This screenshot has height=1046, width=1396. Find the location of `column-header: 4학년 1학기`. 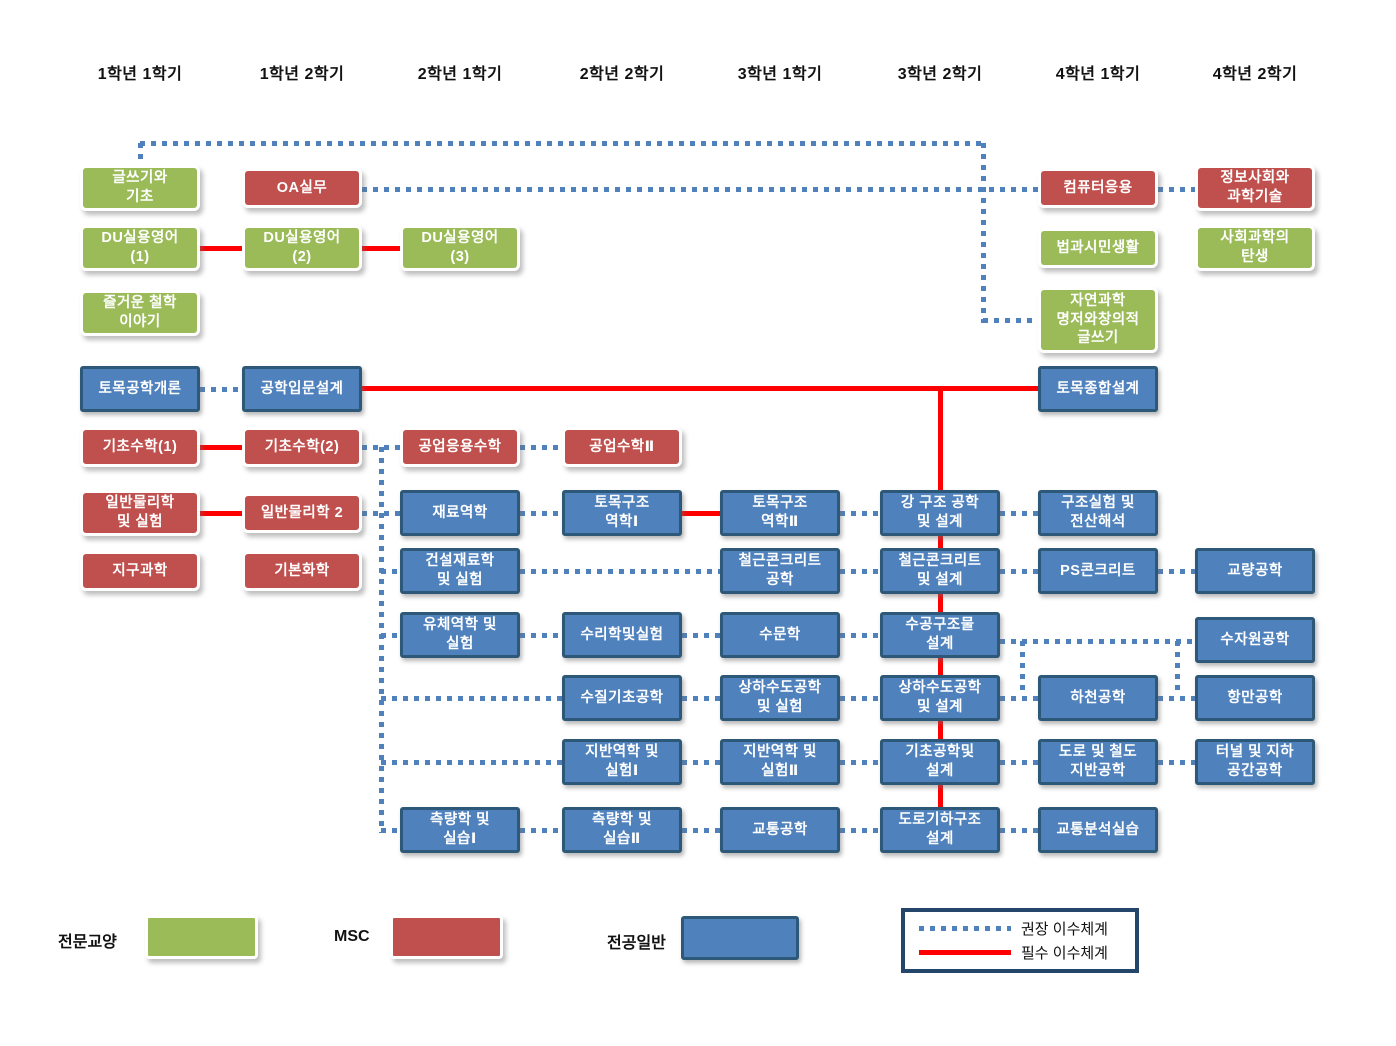

column-header: 4학년 1학기 is located at coordinates (1098, 74).